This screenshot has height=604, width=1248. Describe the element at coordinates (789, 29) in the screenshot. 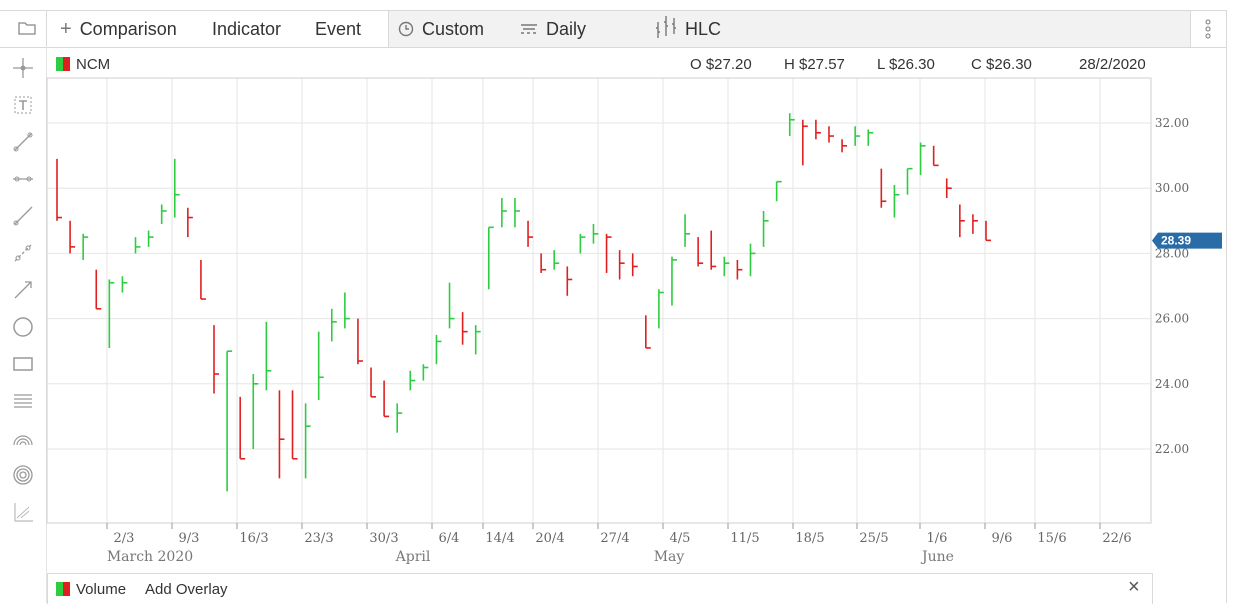

I see `chart-settings-bar` at that location.